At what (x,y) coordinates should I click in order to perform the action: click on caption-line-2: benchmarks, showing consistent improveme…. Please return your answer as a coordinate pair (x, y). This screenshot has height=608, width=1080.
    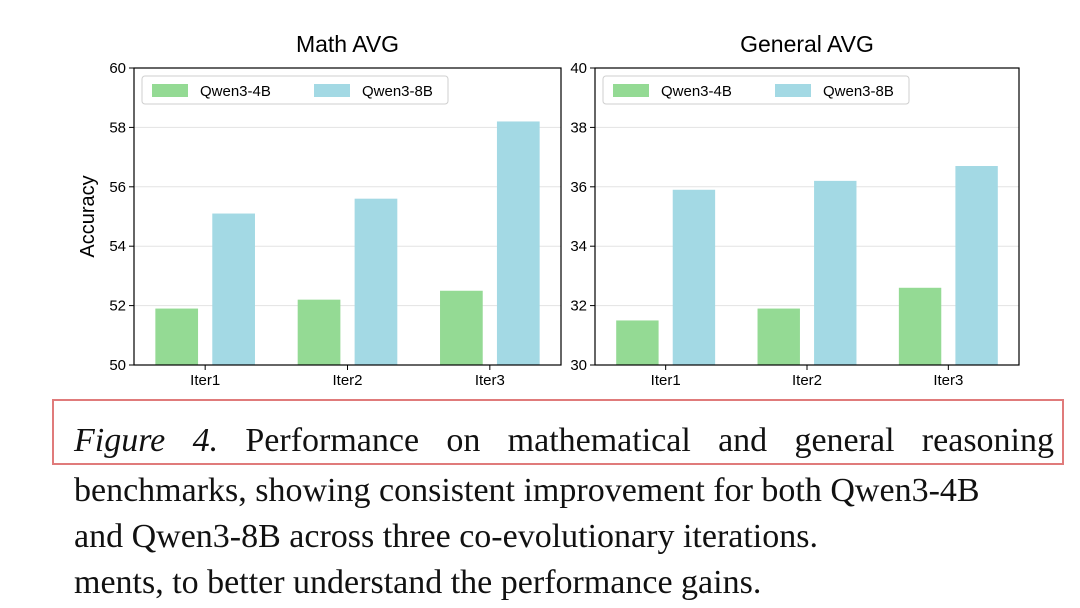
    Looking at the image, I should click on (527, 490).